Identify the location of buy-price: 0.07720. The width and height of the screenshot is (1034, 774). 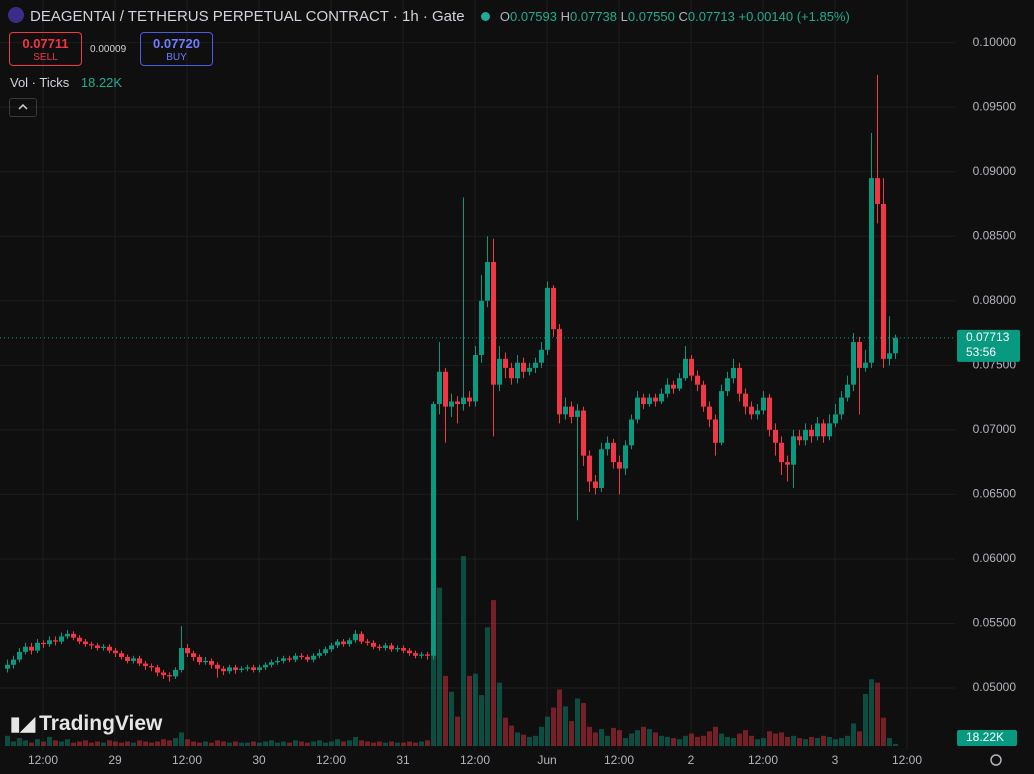
(176, 43).